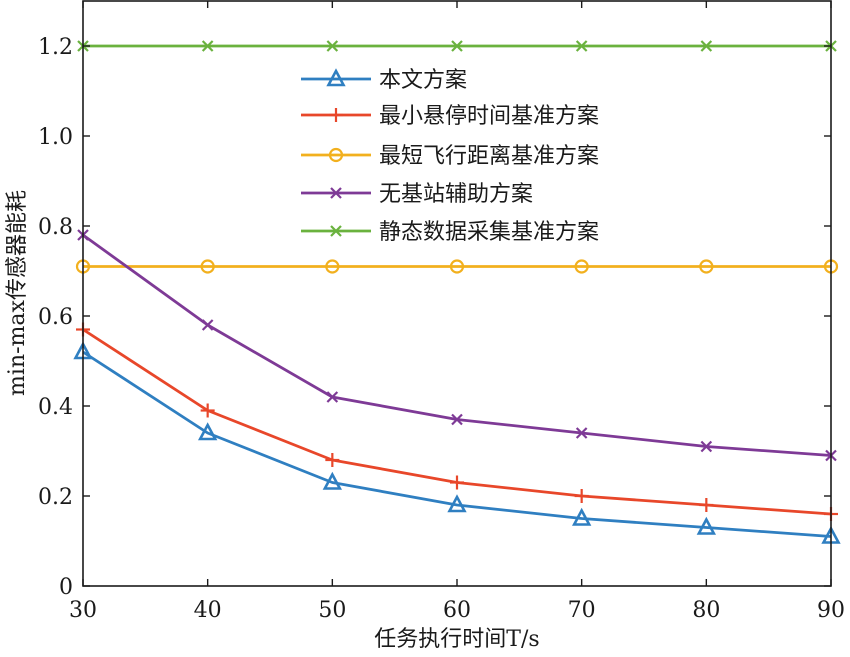 This screenshot has height=657, width=850. Describe the element at coordinates (489, 116) in the screenshot. I see `legend-label: 最小悬停时间基准方案` at that location.